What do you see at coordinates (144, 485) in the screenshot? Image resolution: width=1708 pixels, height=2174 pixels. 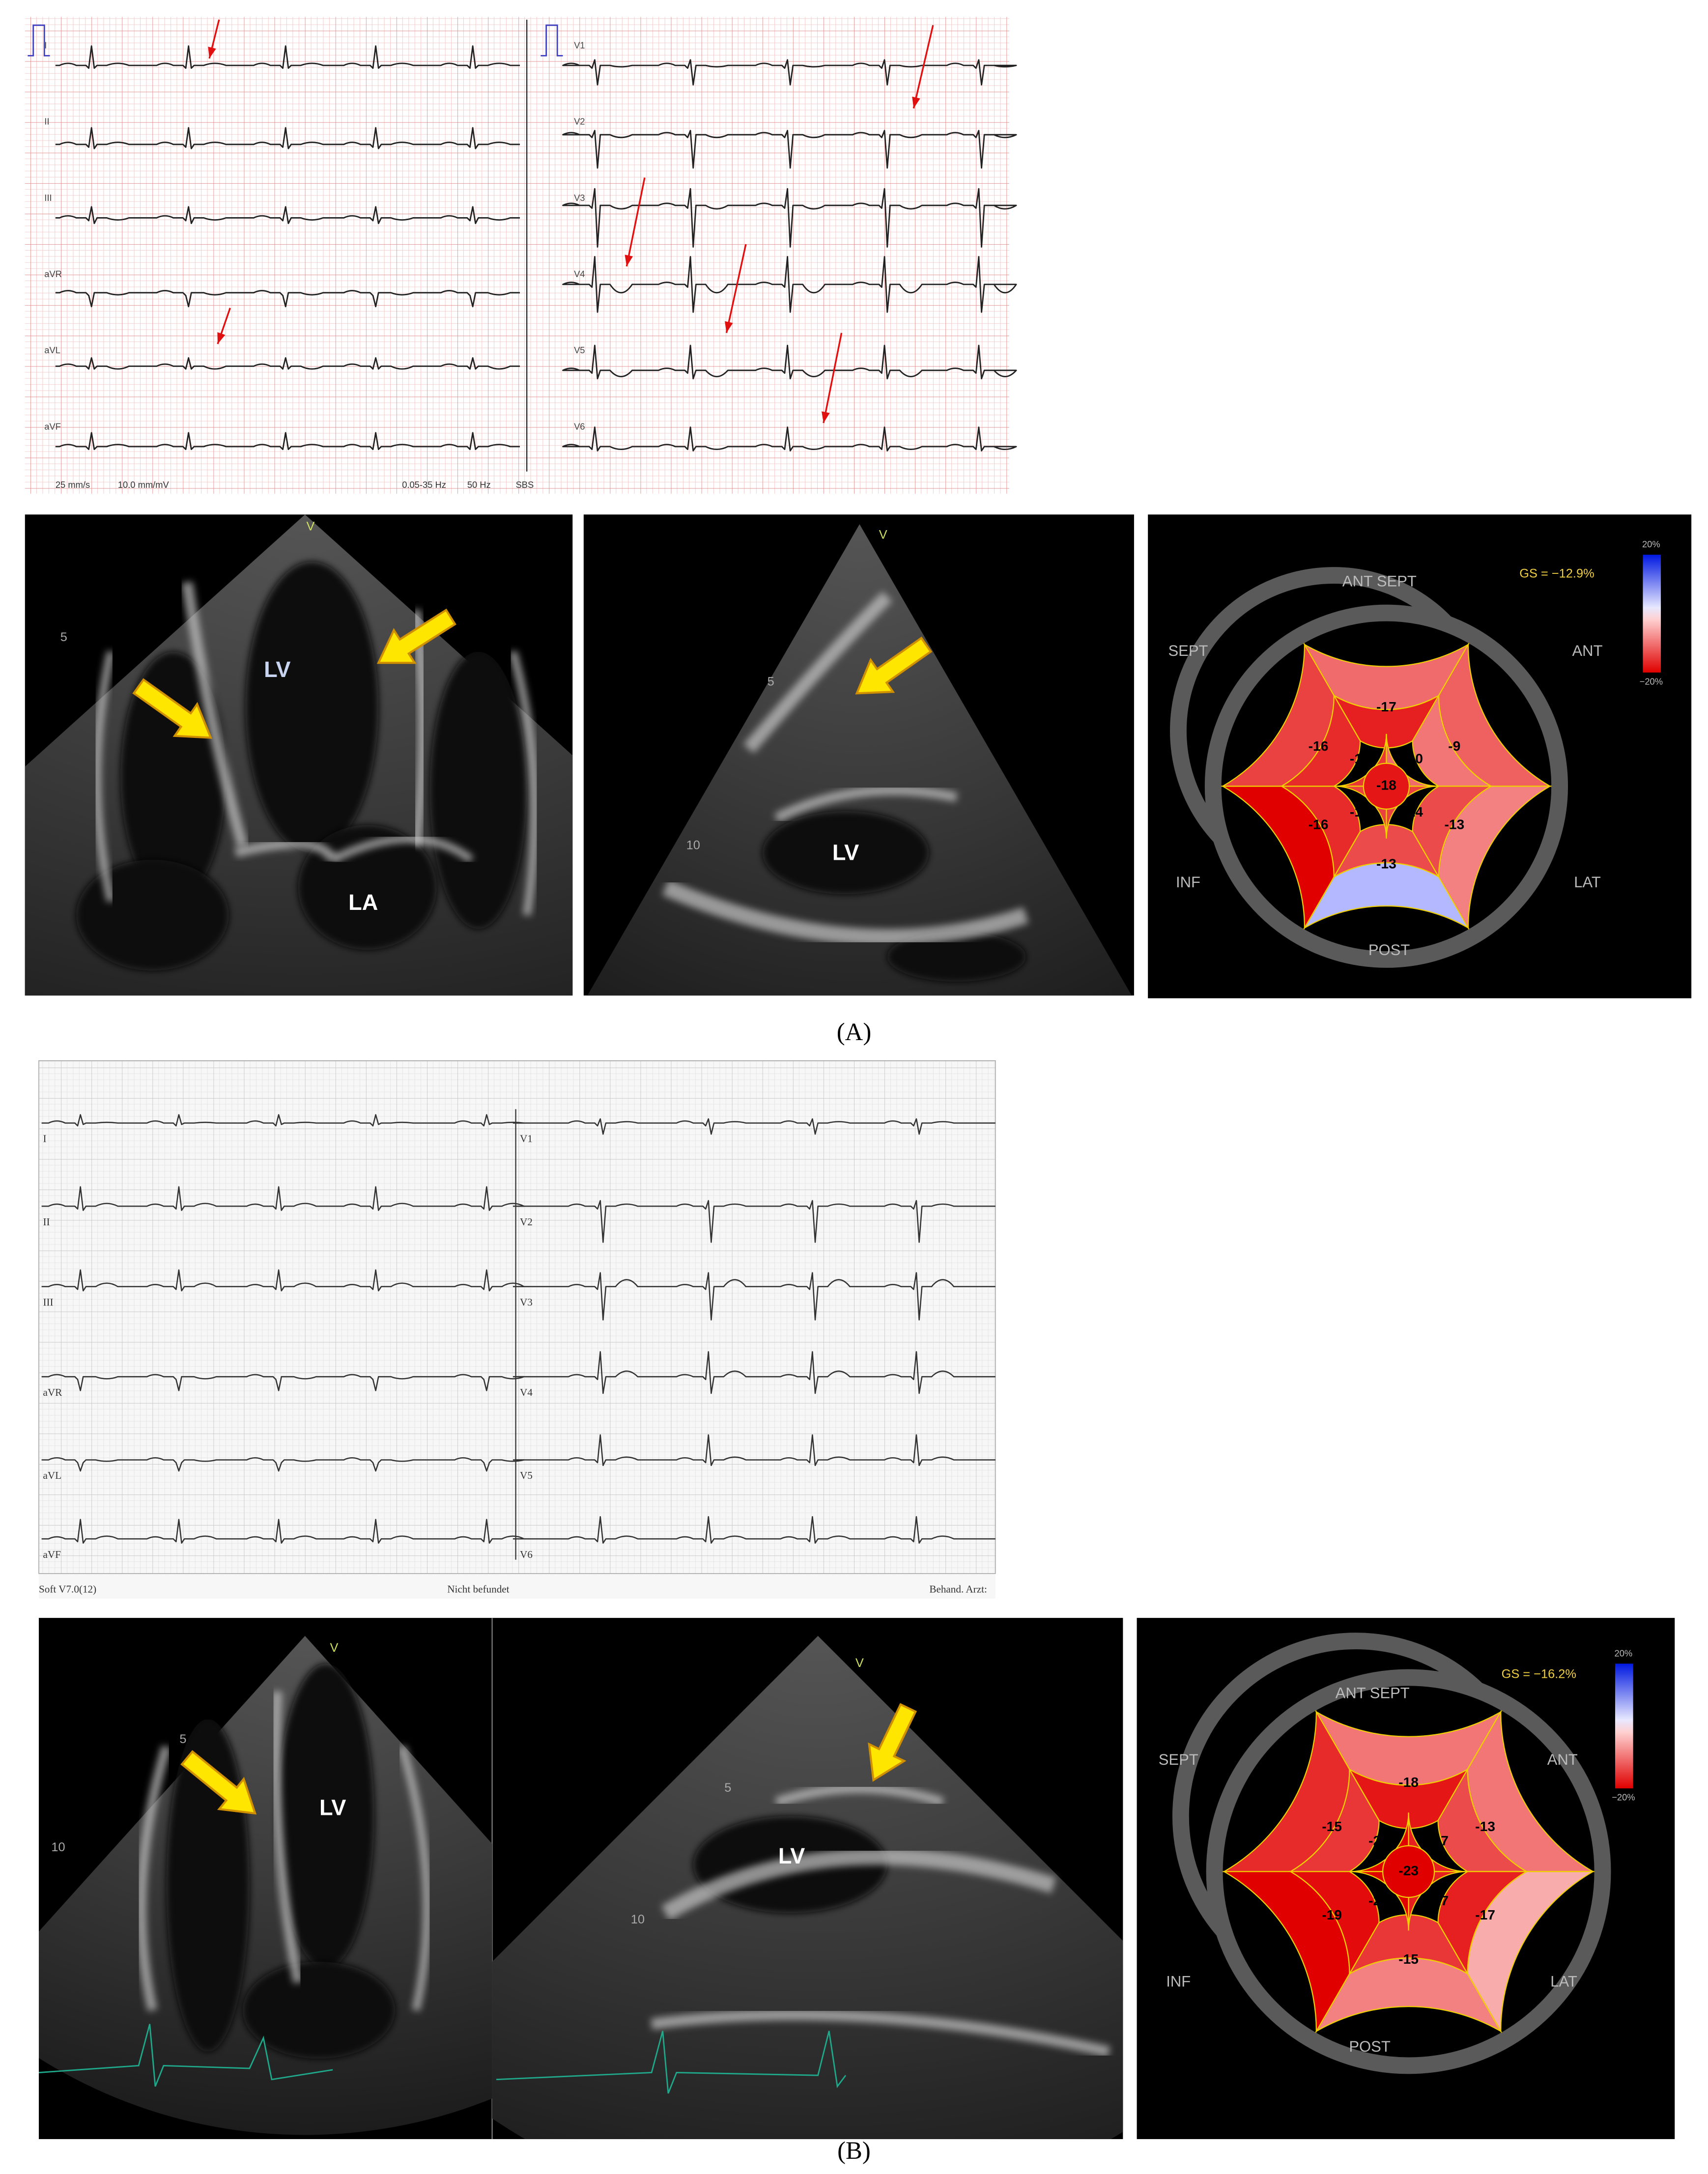 I see `ecg-footer: 10.0 mm/mV` at bounding box center [144, 485].